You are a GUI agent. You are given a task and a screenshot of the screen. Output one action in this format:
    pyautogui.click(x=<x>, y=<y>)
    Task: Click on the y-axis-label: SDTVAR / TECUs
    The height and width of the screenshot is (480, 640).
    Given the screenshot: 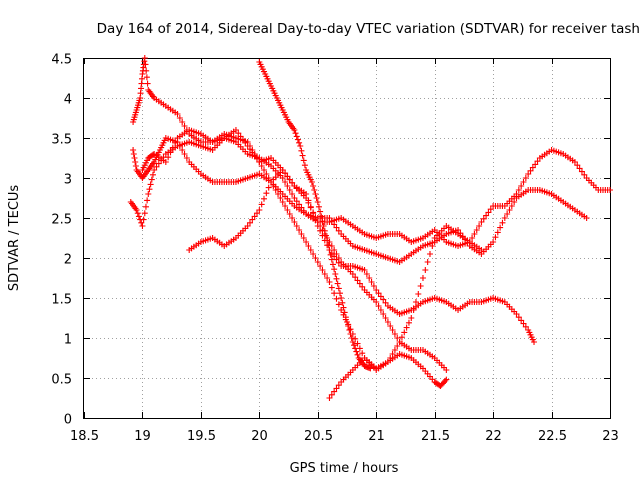 What is the action you would take?
    pyautogui.click(x=14, y=238)
    